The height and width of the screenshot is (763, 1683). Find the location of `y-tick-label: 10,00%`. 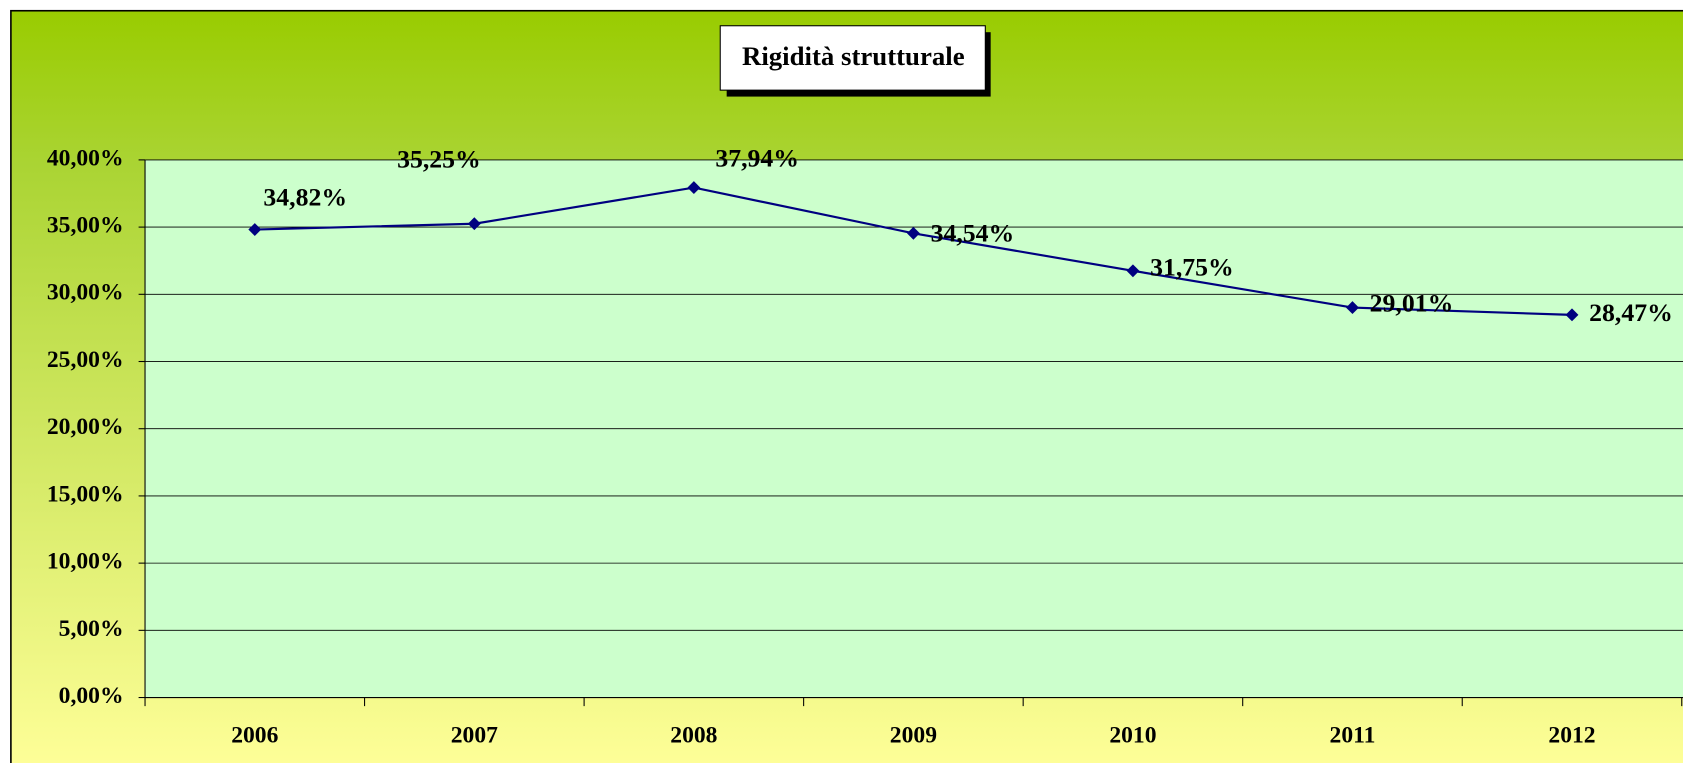

y-tick-label: 10,00% is located at coordinates (85, 562).